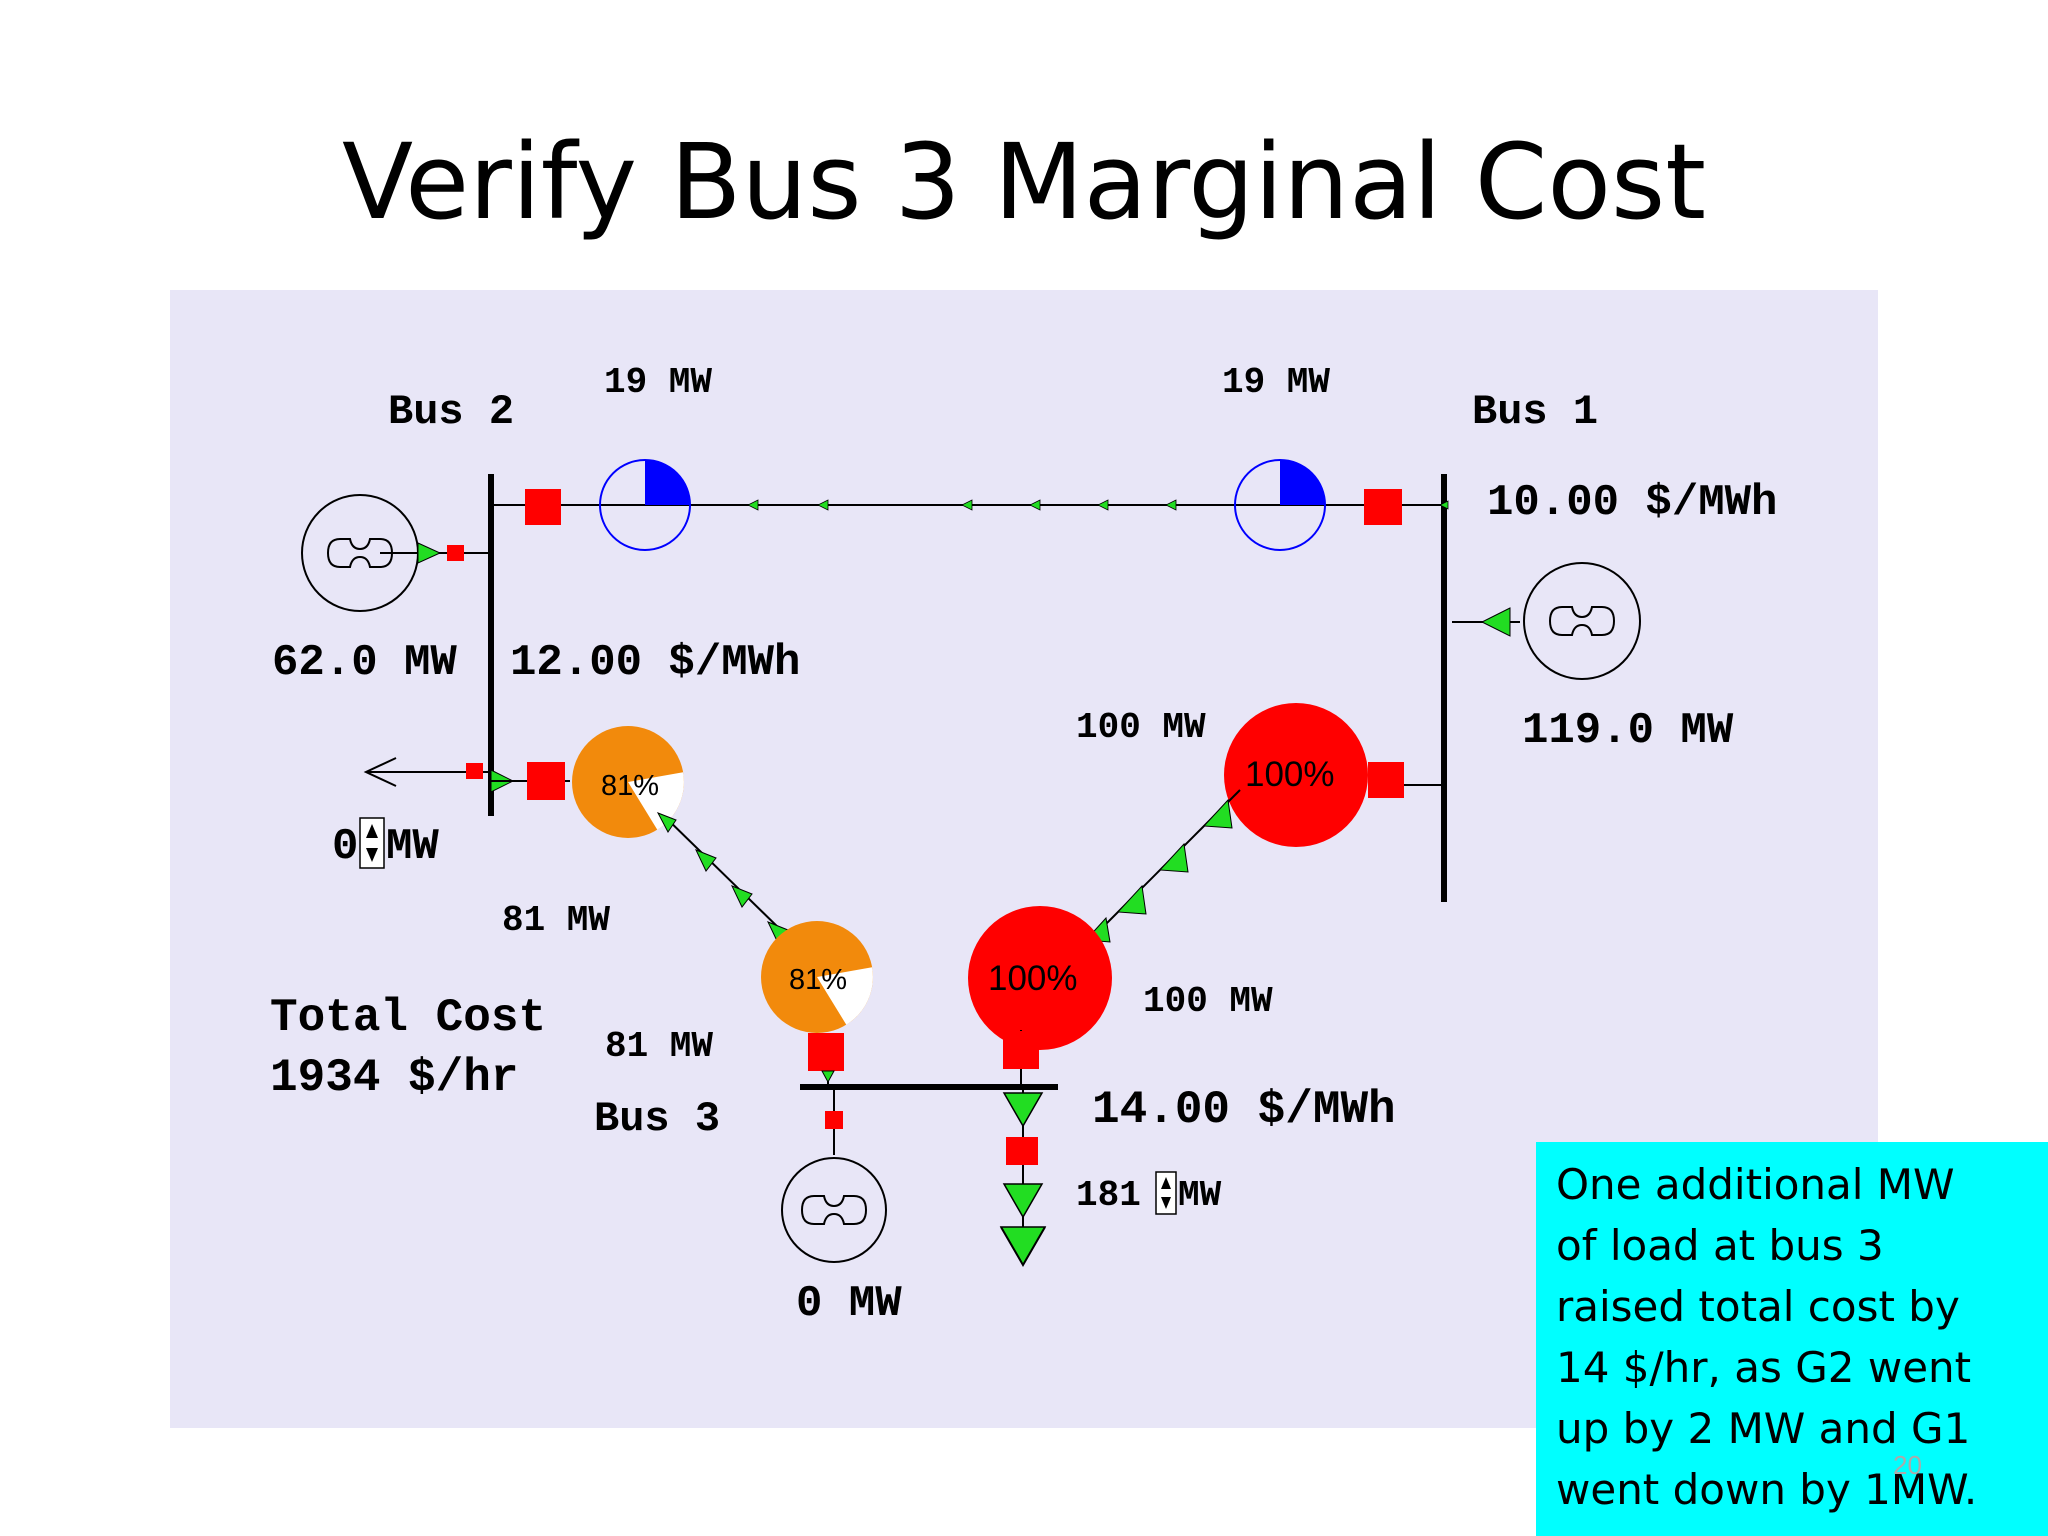 Image resolution: width=2048 pixels, height=1536 pixels. Describe the element at coordinates (1158, 870) in the screenshot. I see `line-1-3-flow-arrows` at that location.